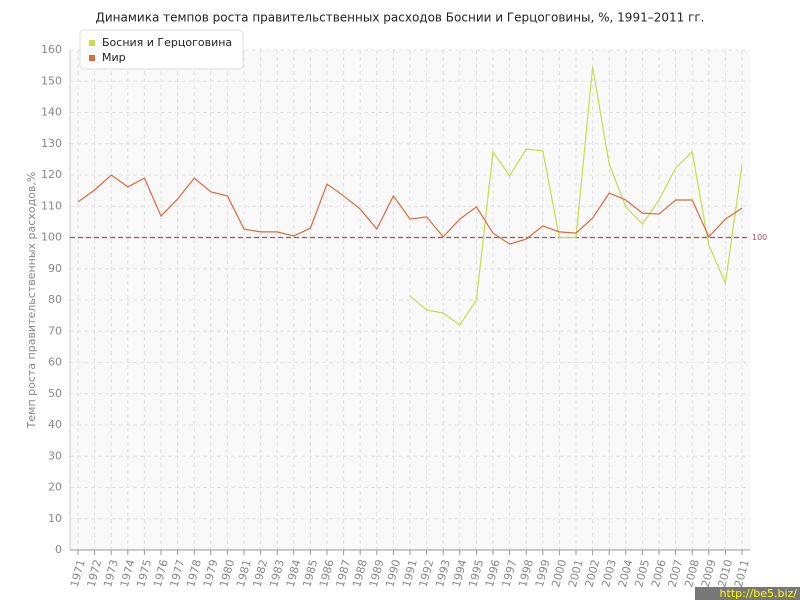 Image resolution: width=800 pixels, height=600 pixels. What do you see at coordinates (55, 362) in the screenshot?
I see `y-tick-label: 60` at bounding box center [55, 362].